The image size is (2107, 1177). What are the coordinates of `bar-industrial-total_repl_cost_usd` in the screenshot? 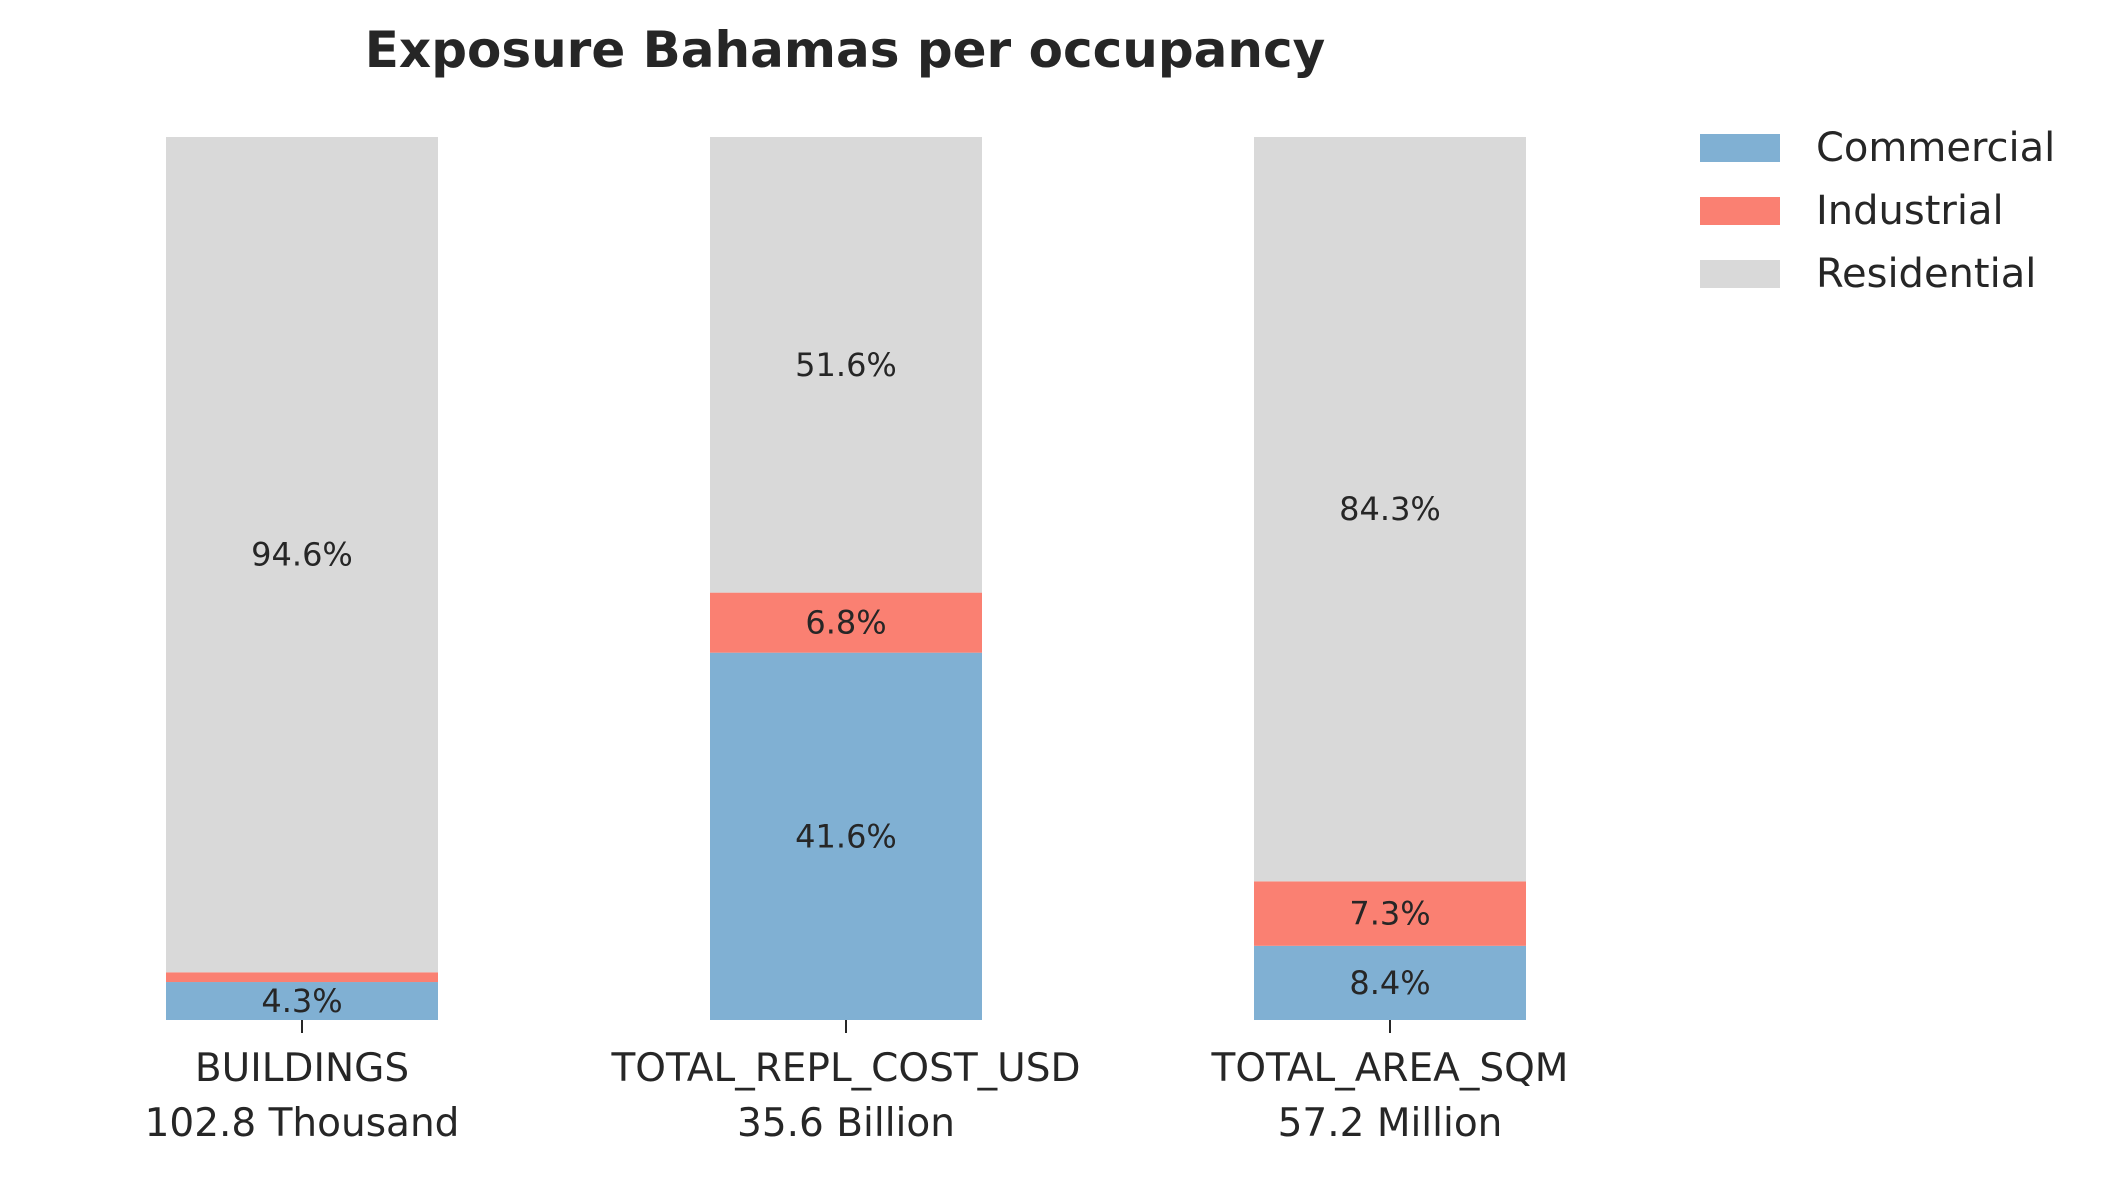 It's located at (846, 622).